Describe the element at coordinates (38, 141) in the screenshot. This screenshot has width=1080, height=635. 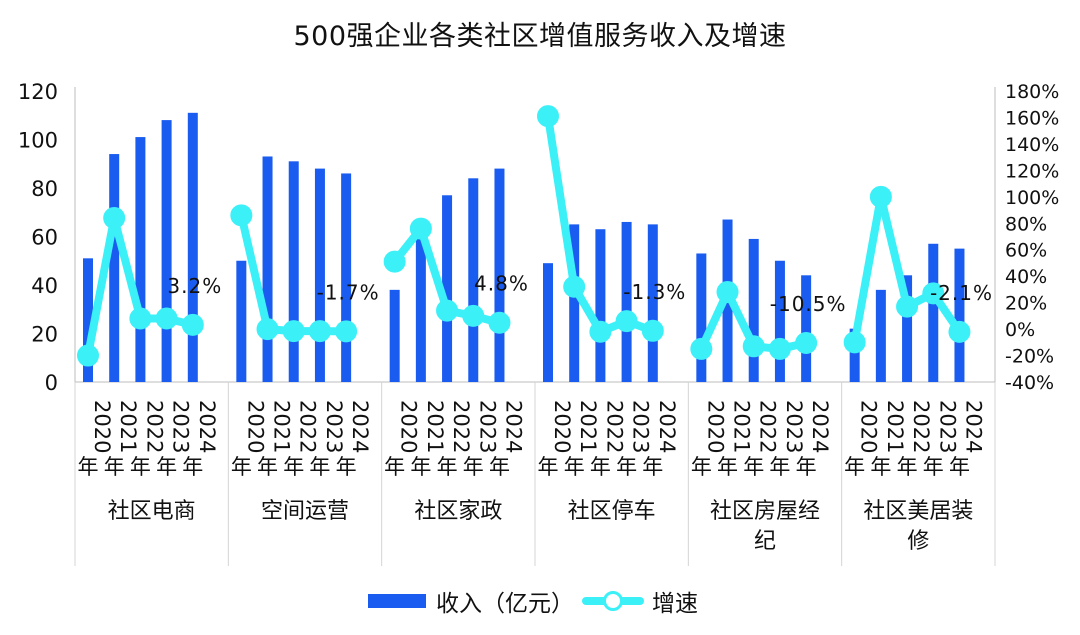
I see `y-left-tick-label: 100` at that location.